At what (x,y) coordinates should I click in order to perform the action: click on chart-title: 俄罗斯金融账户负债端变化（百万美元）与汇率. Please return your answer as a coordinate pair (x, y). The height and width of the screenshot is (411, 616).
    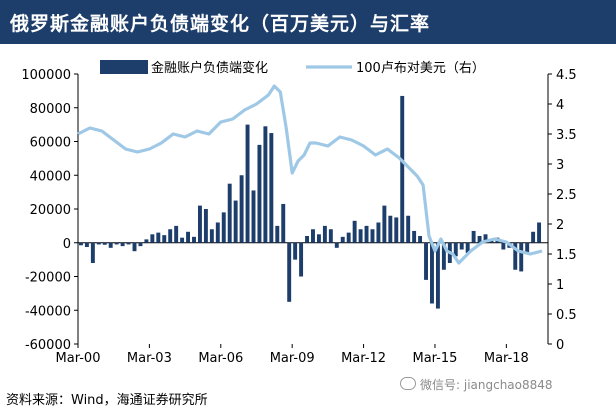
    Looking at the image, I should click on (220, 24).